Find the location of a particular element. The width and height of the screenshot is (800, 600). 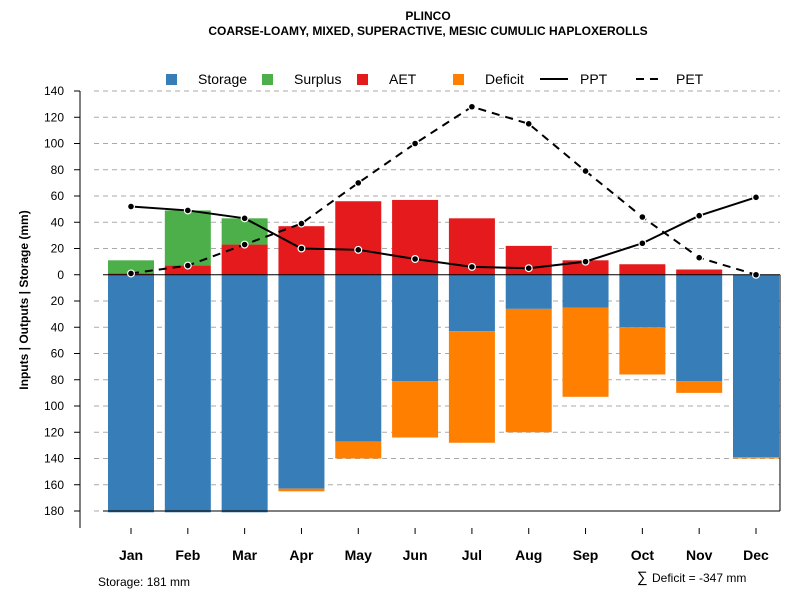

legend-swatch-surplus is located at coordinates (267, 79).